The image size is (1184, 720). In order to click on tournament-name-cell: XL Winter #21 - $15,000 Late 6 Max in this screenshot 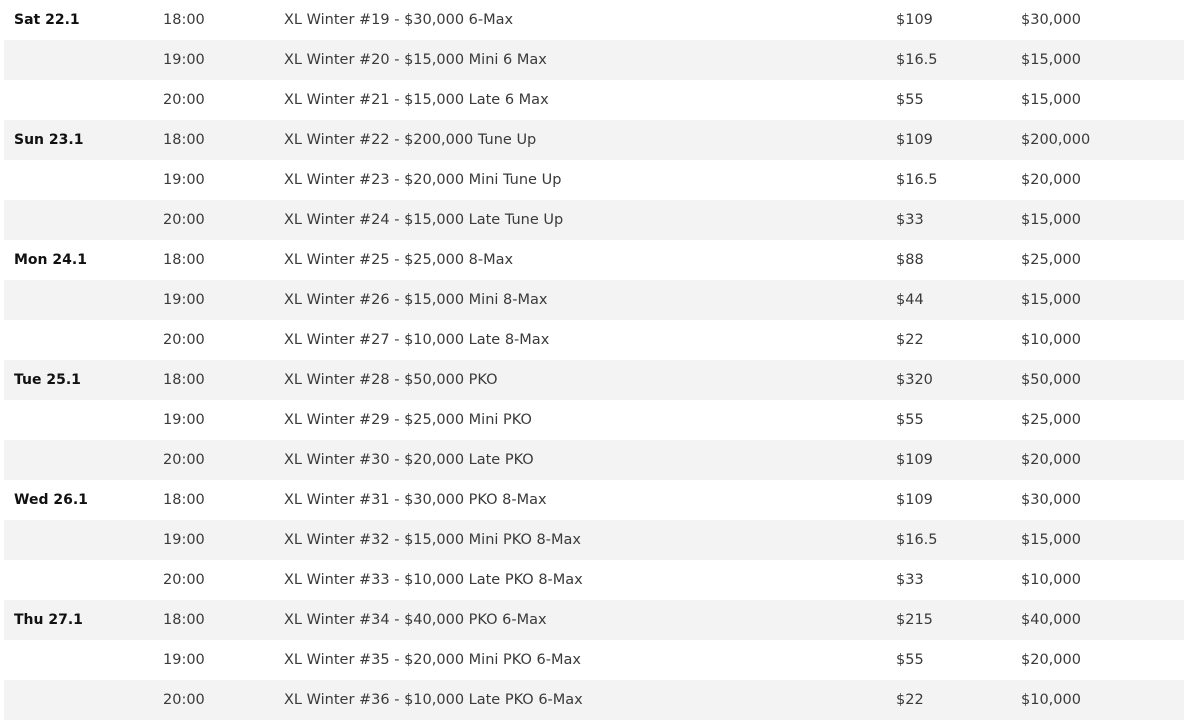, I will do `click(416, 100)`.